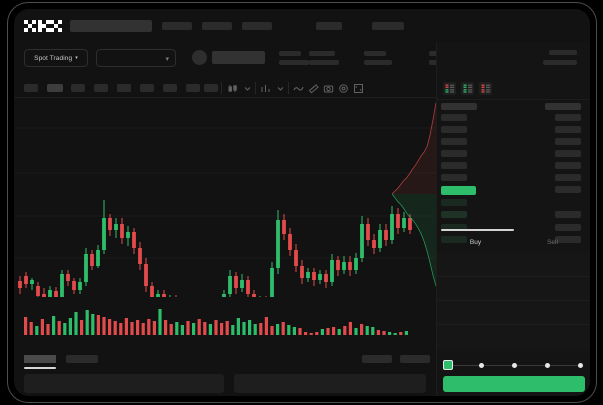  Describe the element at coordinates (513, 337) in the screenshot. I see `order-extra-field` at that location.